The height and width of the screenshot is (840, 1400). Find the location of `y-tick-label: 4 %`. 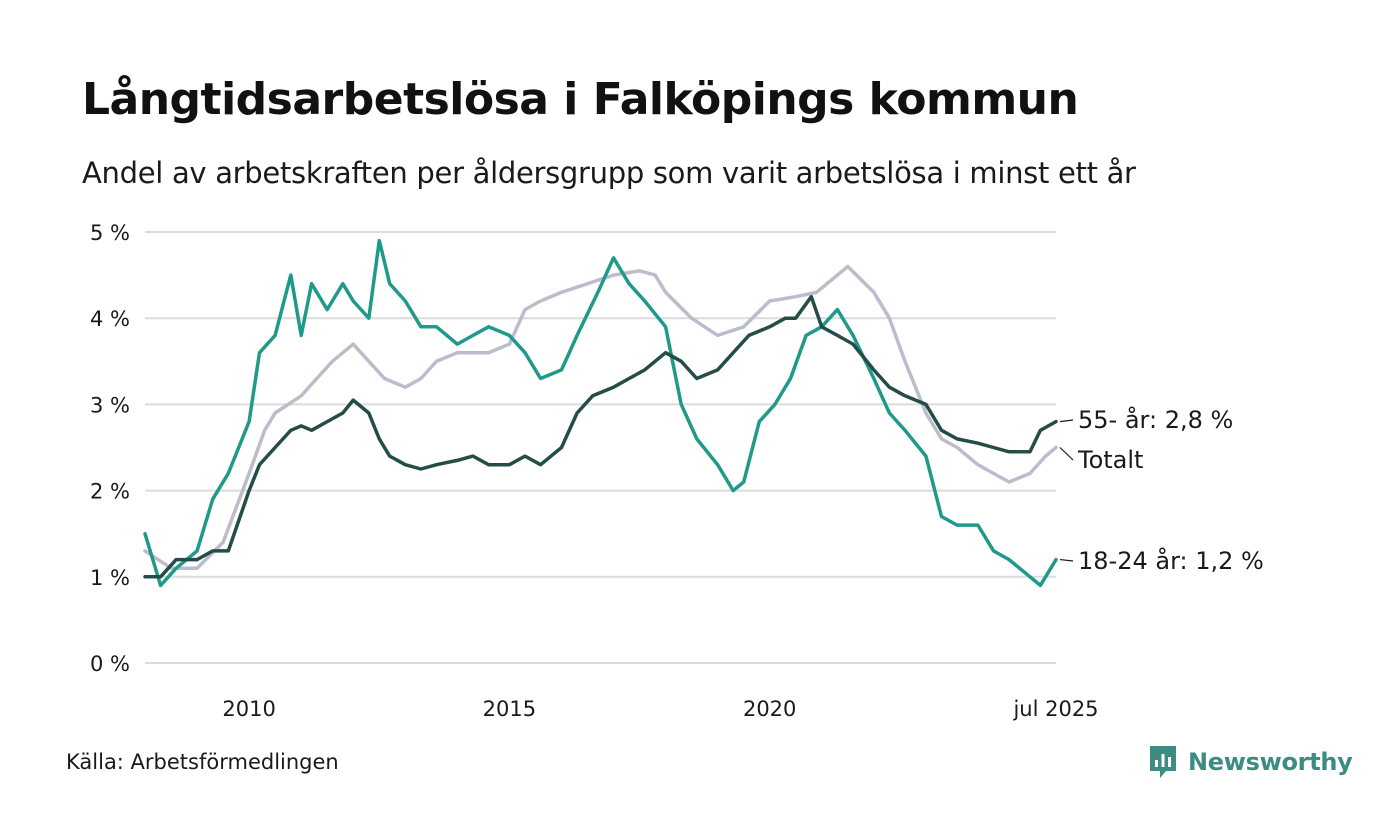

y-tick-label: 4 % is located at coordinates (110, 319).